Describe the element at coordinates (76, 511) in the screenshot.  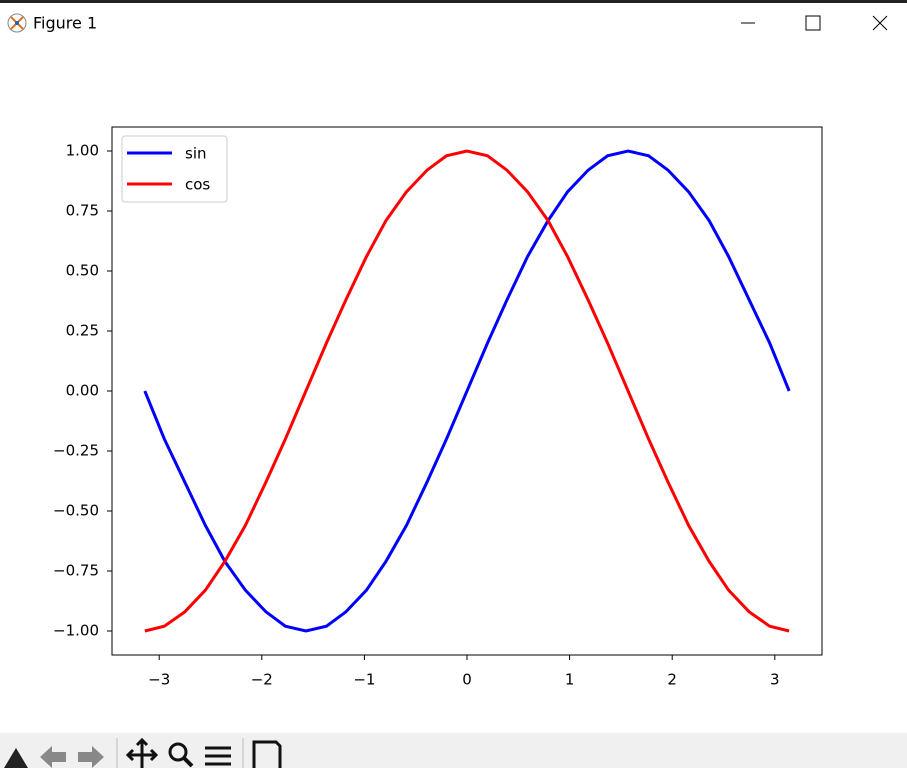
I see `y-tick-label: −0.50` at that location.